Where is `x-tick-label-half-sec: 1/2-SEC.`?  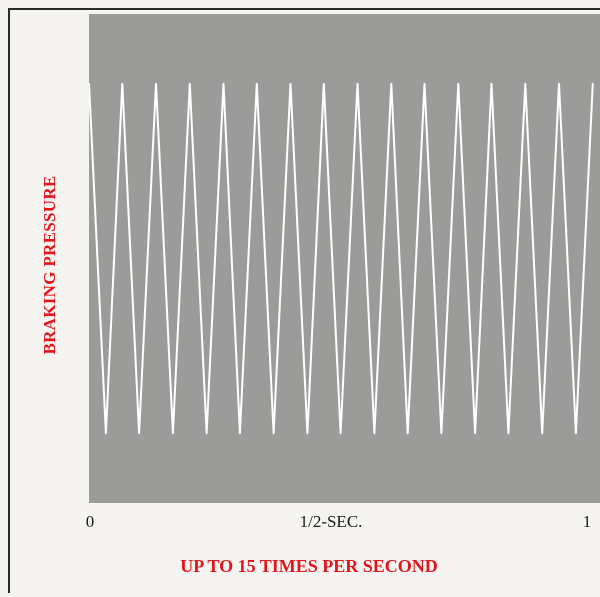 x-tick-label-half-sec: 1/2-SEC. is located at coordinates (331, 521).